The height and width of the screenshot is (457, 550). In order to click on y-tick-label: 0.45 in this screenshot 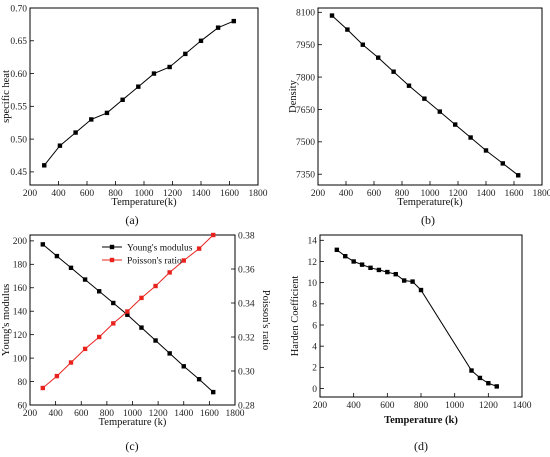, I will do `click(18, 173)`.